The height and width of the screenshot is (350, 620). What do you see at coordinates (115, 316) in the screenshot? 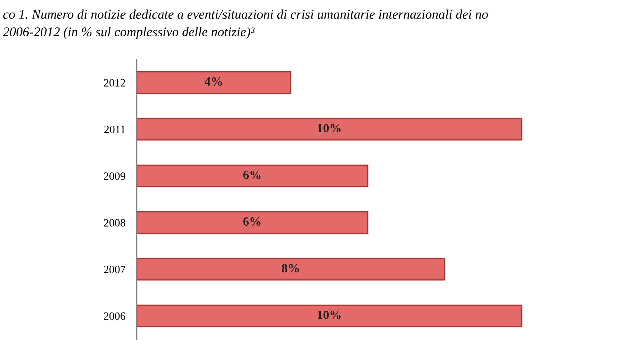
I see `y-tick-label: 2006` at bounding box center [115, 316].